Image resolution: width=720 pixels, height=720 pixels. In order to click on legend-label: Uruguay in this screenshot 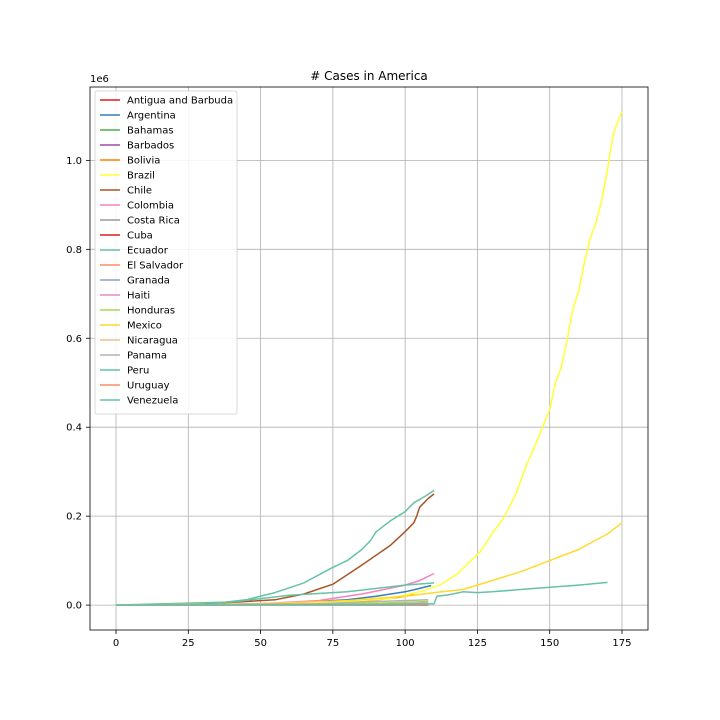, I will do `click(148, 386)`.